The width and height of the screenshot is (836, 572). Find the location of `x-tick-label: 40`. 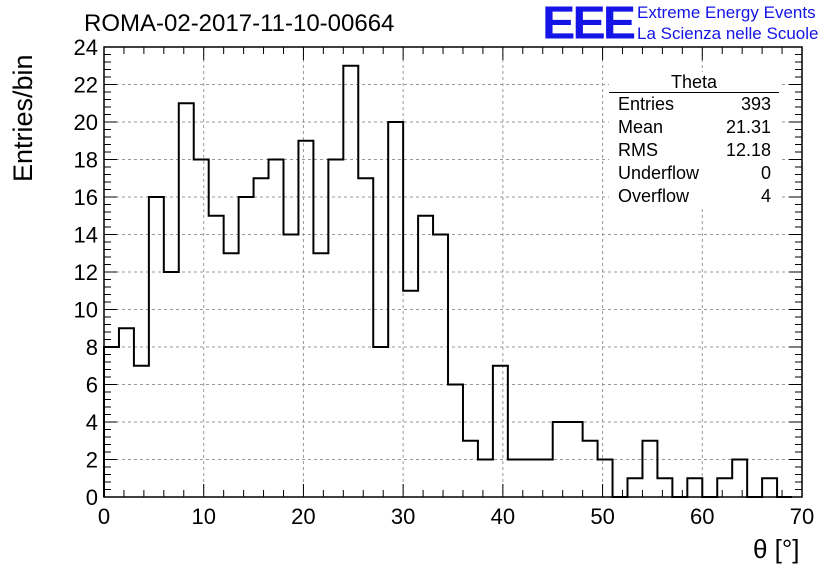

x-tick-label: 40 is located at coordinates (503, 516).